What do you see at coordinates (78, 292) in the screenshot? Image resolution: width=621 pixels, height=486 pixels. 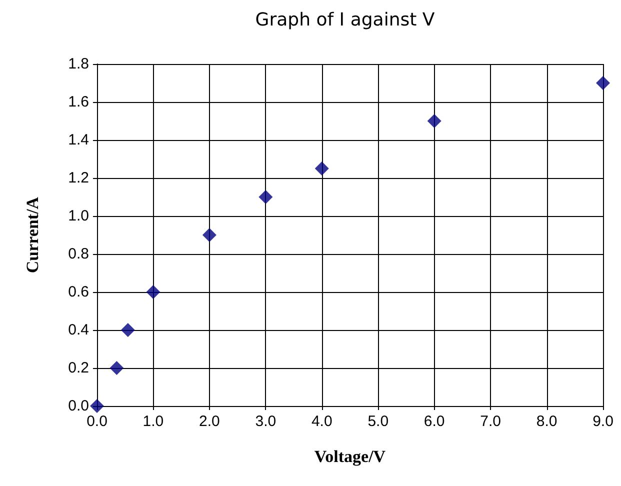 I see `y-tick-label: 0.6` at bounding box center [78, 292].